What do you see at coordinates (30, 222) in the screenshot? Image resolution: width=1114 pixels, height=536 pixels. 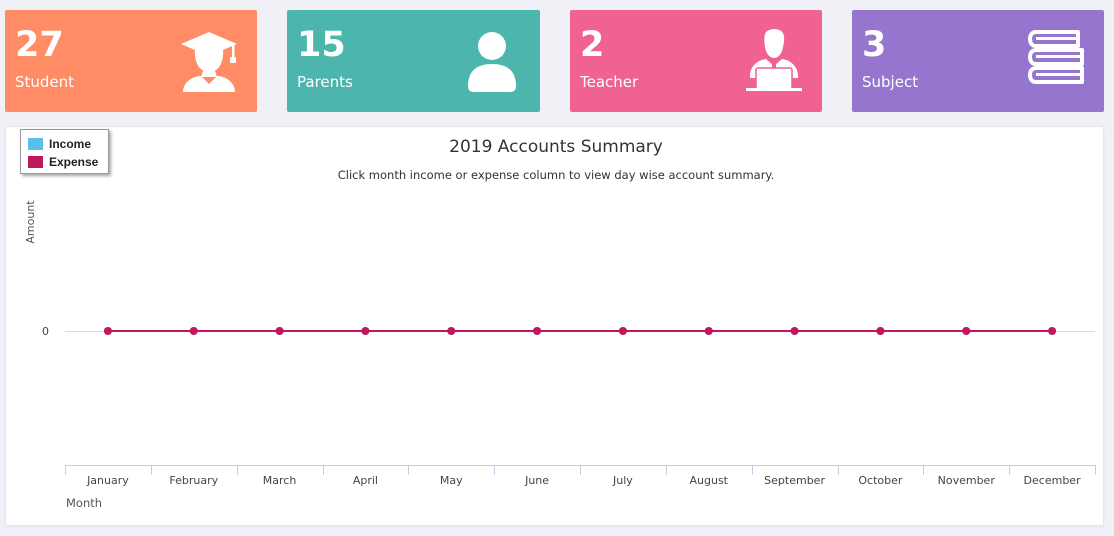 I see `y-axis-label: Amount` at bounding box center [30, 222].